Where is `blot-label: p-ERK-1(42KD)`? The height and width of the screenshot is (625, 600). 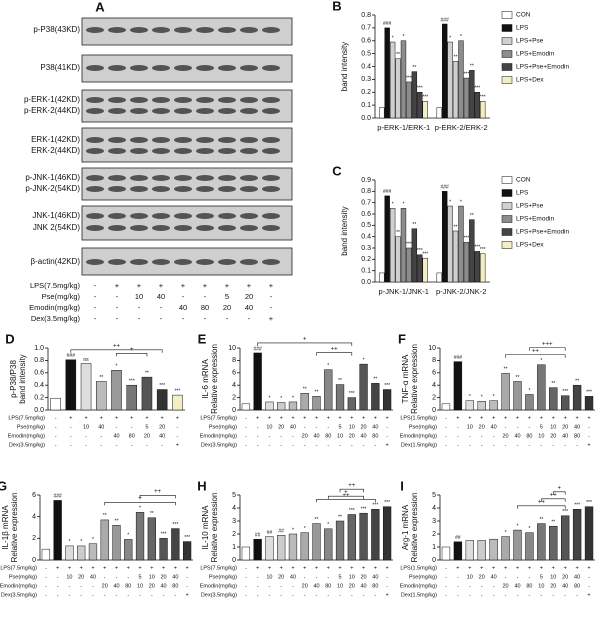
blot-label: p-ERK-1(42KD) is located at coordinates (52, 99).